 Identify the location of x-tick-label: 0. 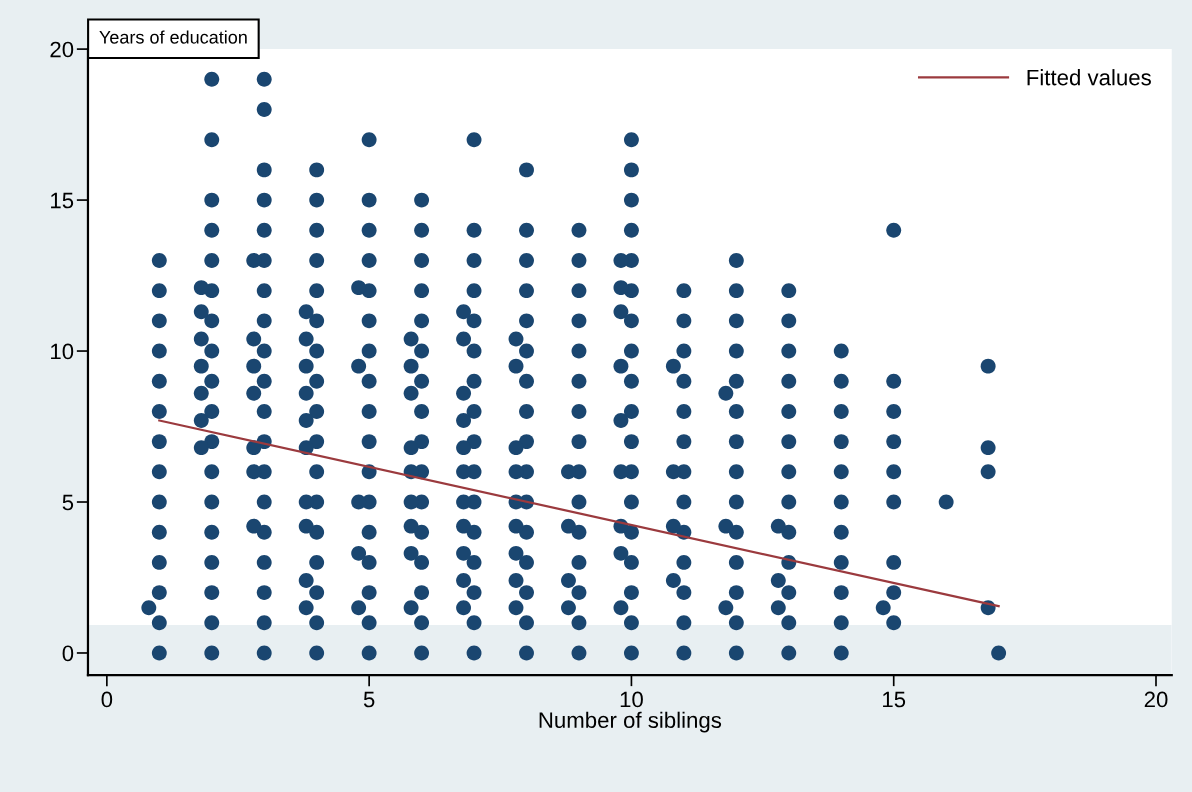
(107, 699).